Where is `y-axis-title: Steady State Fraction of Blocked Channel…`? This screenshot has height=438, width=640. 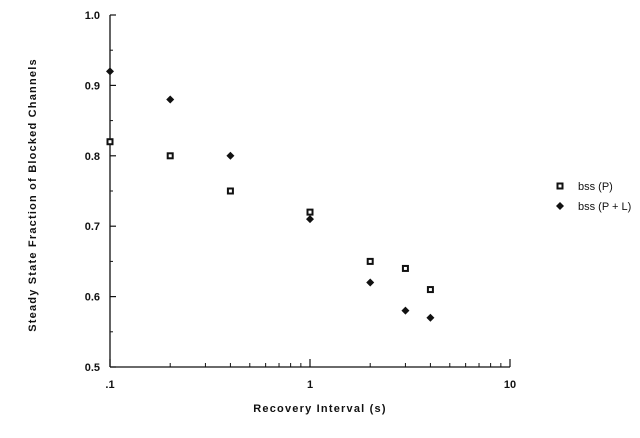 y-axis-title: Steady State Fraction of Blocked Channel… is located at coordinates (33, 195).